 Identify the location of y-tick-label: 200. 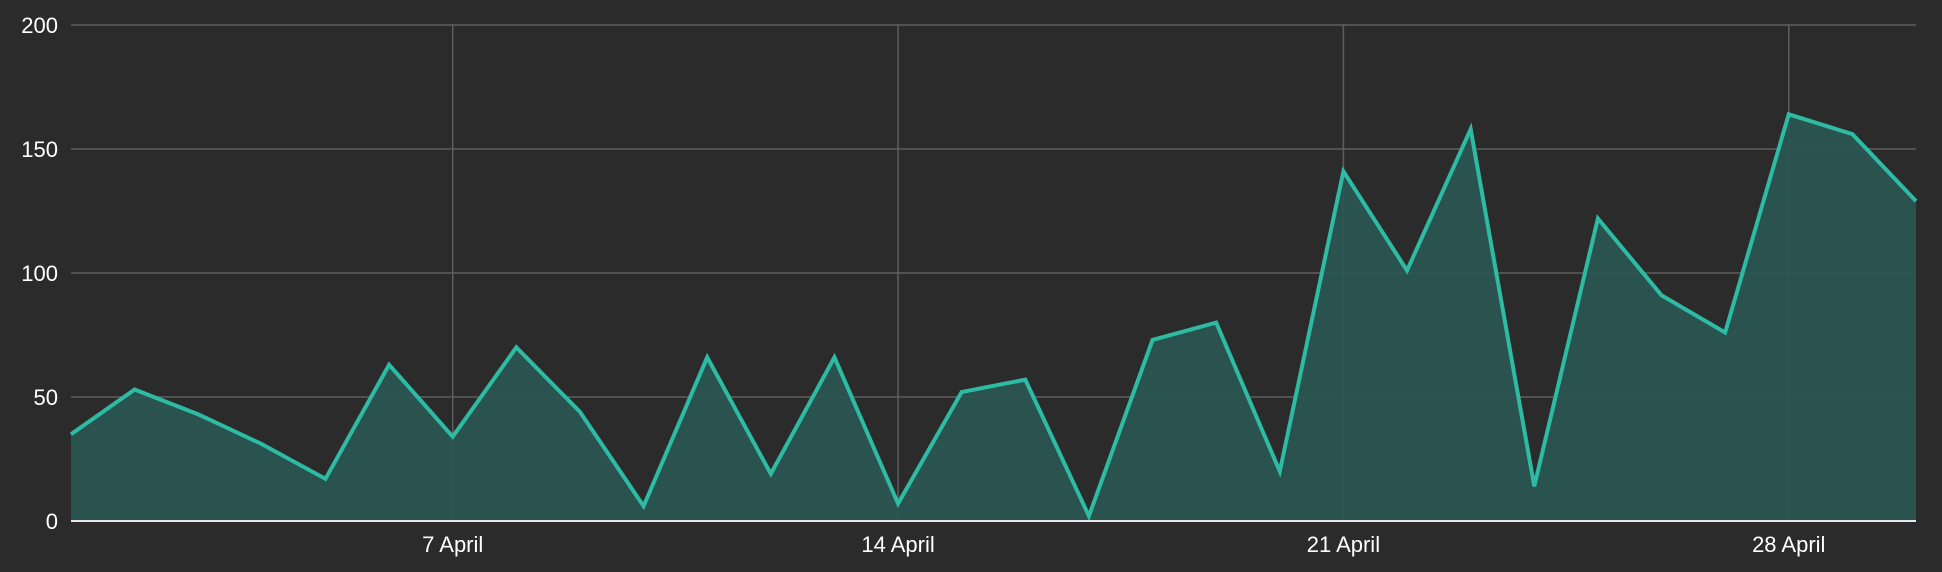
(39, 25).